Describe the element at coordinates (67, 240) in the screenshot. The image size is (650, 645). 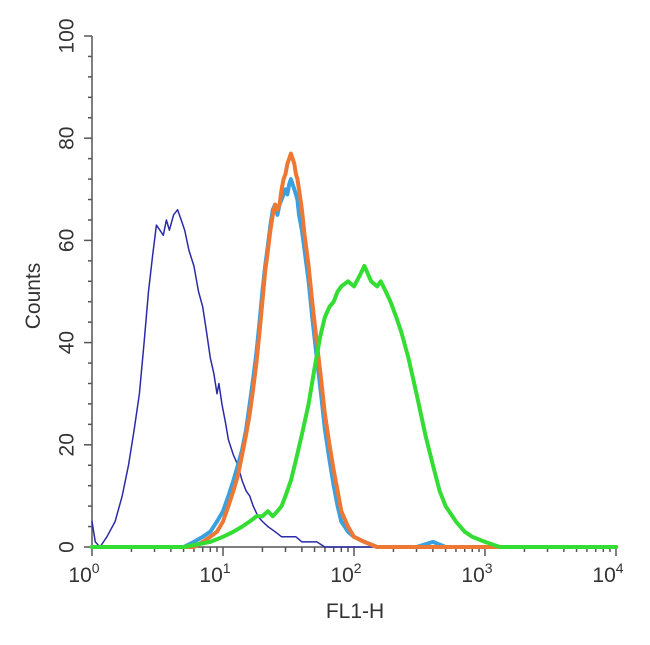
I see `y-tick-label: 60` at that location.